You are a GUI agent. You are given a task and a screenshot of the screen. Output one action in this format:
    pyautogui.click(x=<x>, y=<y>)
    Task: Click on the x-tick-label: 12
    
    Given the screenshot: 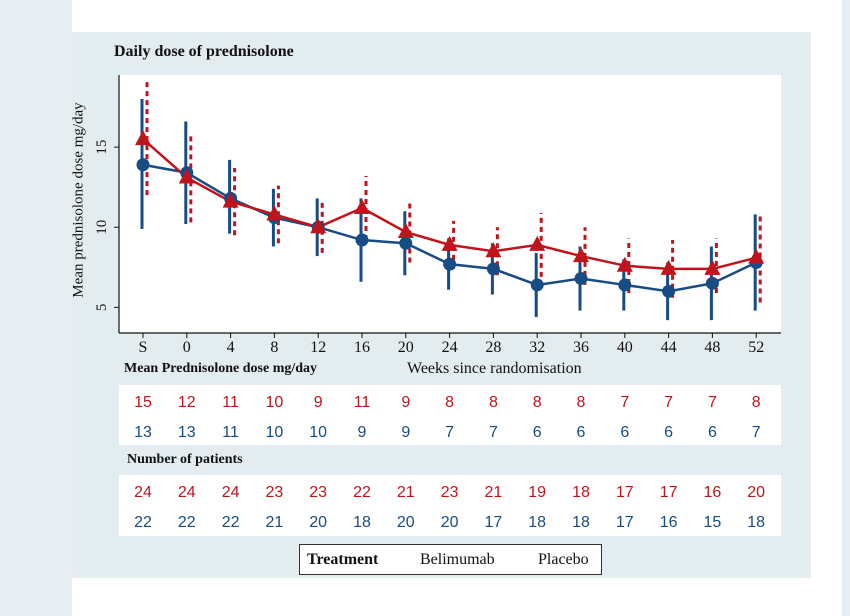 What is the action you would take?
    pyautogui.click(x=318, y=347)
    